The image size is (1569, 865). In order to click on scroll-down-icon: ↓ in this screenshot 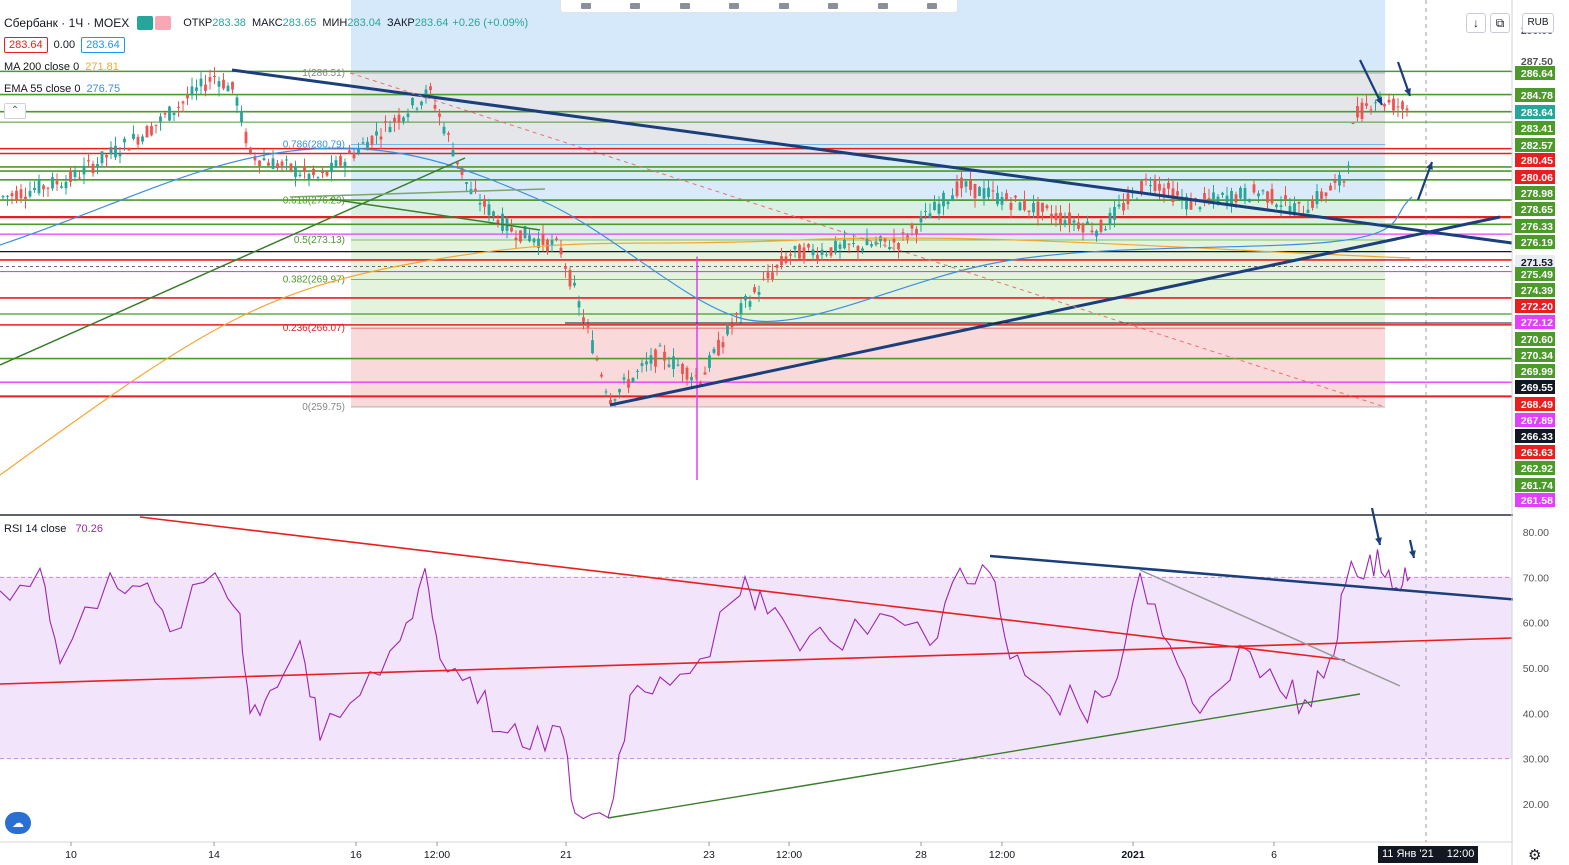, I will do `click(1476, 23)`.